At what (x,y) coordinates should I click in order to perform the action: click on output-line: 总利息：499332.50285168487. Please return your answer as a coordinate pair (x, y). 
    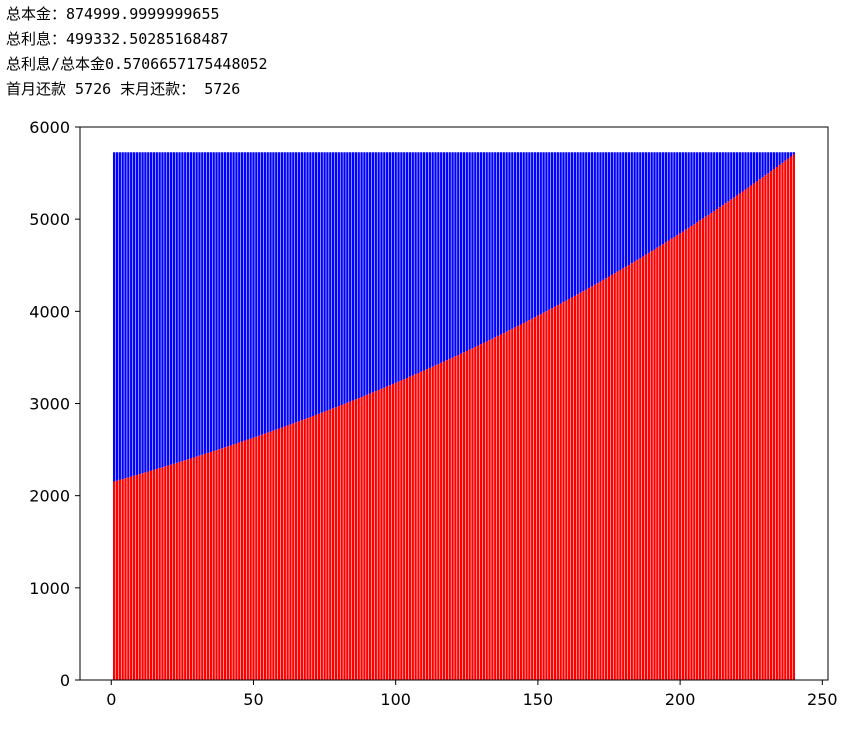
    Looking at the image, I should click on (117, 39).